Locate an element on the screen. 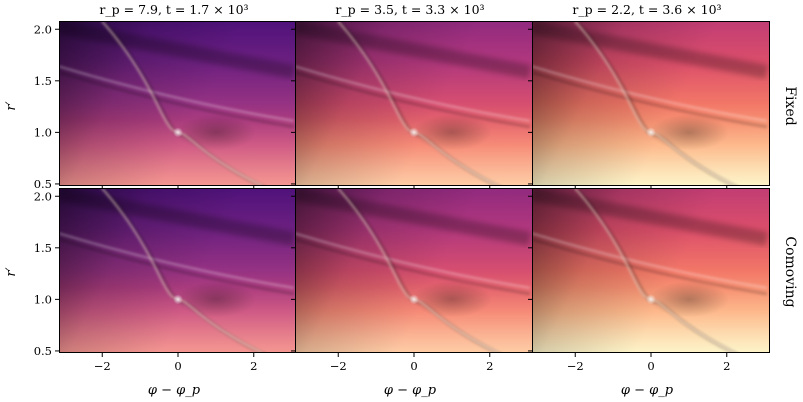 The width and height of the screenshot is (803, 402). xlabel-col-3: φ − φ_p is located at coordinates (647, 390).